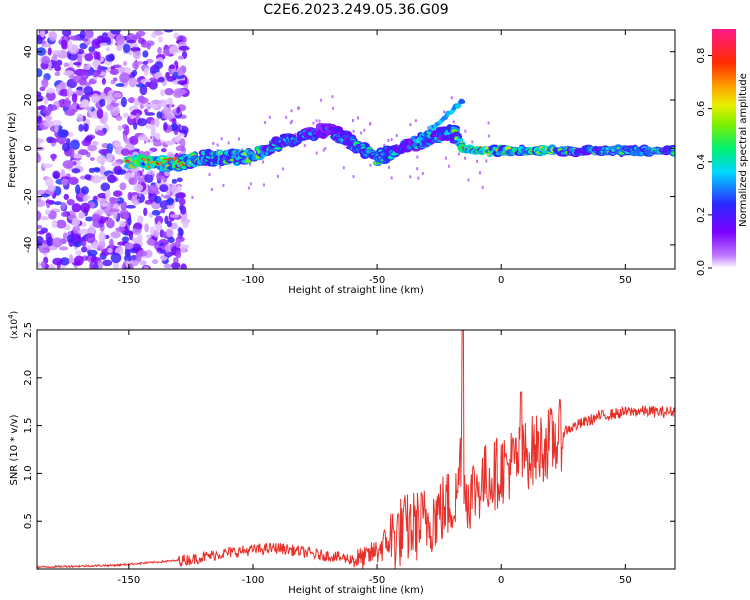  I want to click on snr-y-tick-label: 1.0, so click(28, 473).